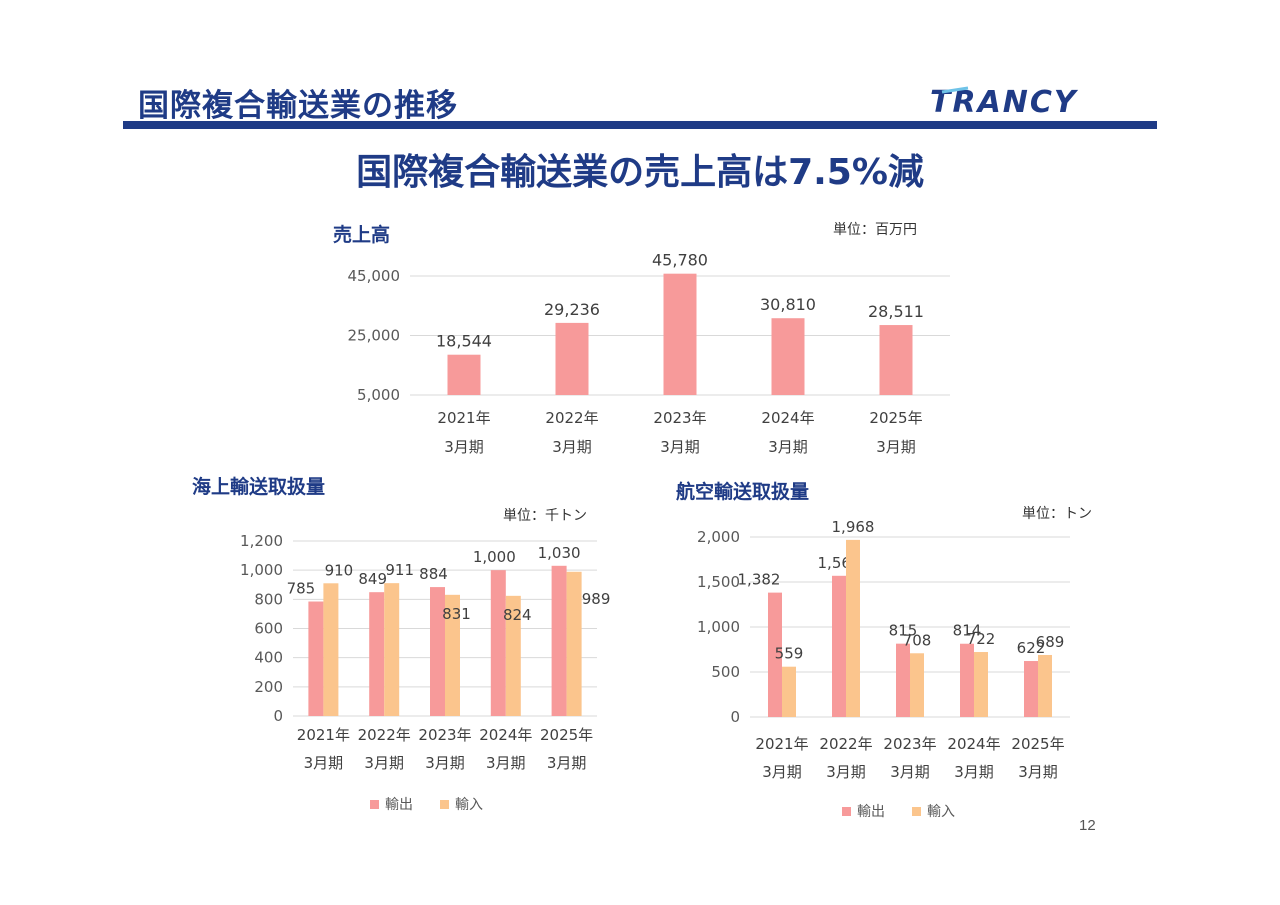 The height and width of the screenshot is (905, 1280). I want to click on y-tick-label: 5,000, so click(378, 395).